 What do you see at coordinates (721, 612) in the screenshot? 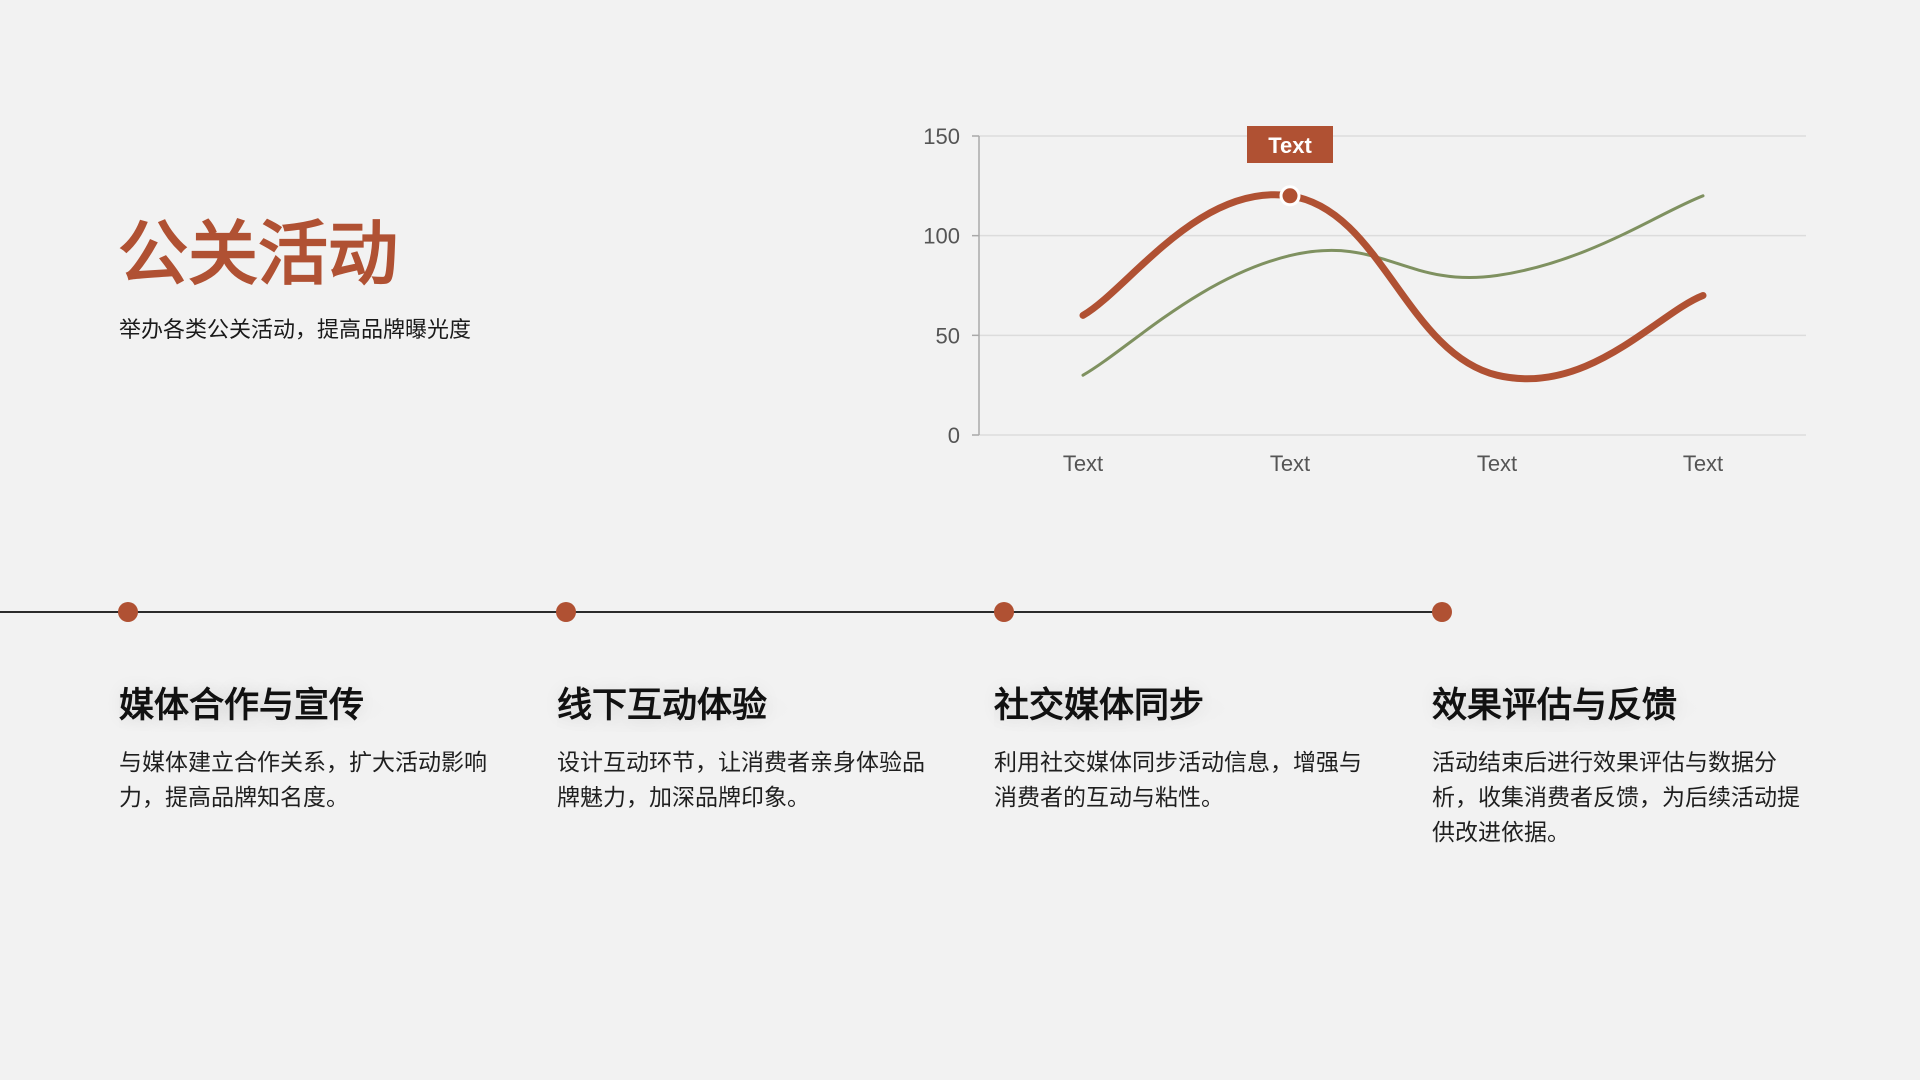
I see `timeline-line` at bounding box center [721, 612].